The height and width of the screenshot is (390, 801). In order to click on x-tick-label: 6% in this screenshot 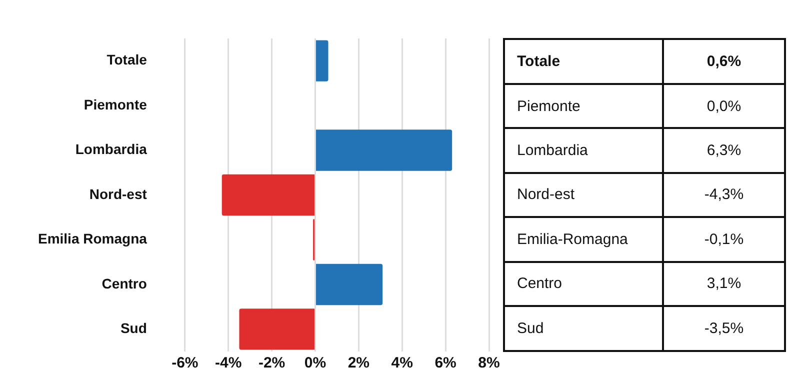, I will do `click(445, 363)`.